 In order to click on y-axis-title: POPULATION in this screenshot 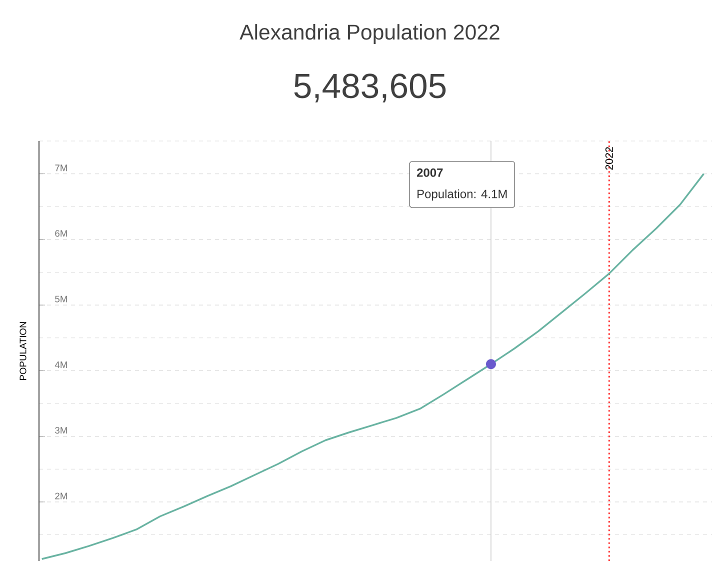, I will do `click(23, 351)`.